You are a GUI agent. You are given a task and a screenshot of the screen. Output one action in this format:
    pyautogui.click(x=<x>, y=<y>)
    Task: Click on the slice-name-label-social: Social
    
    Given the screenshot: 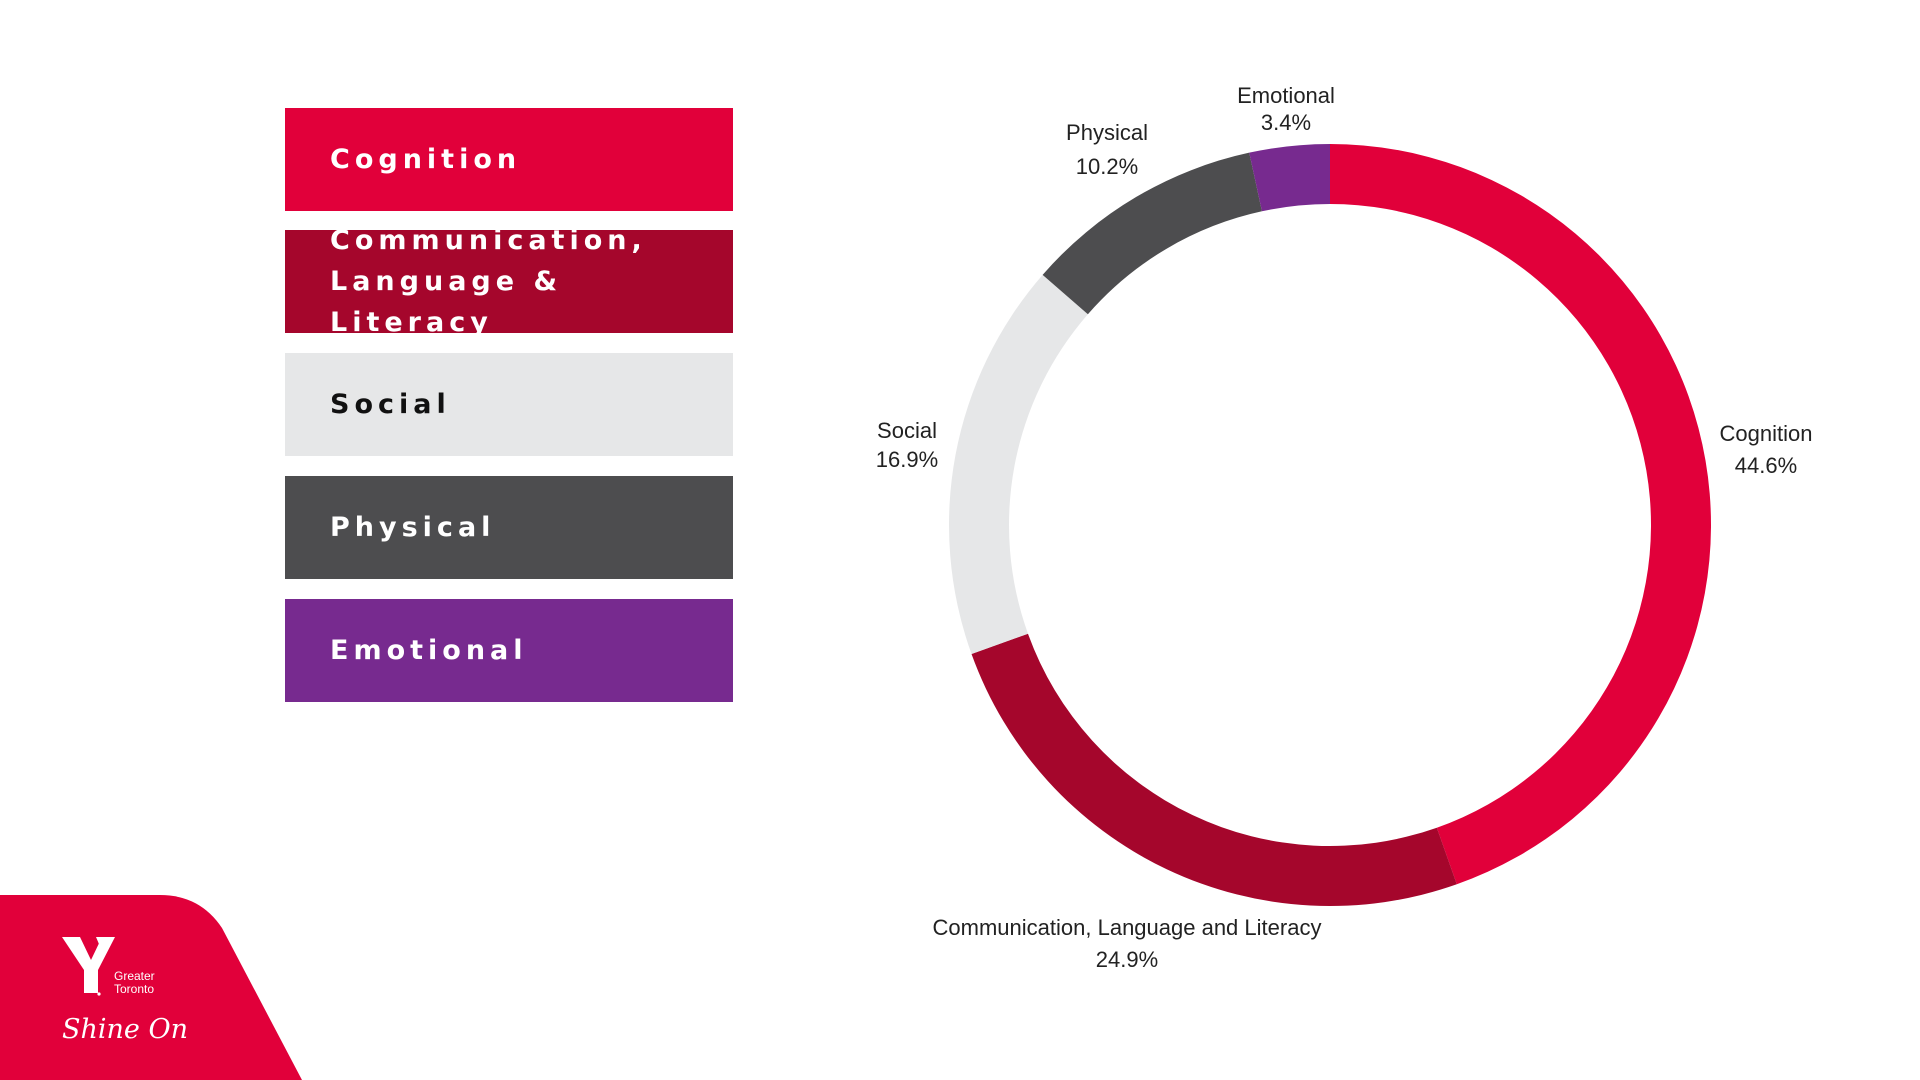 What is the action you would take?
    pyautogui.click(x=907, y=430)
    